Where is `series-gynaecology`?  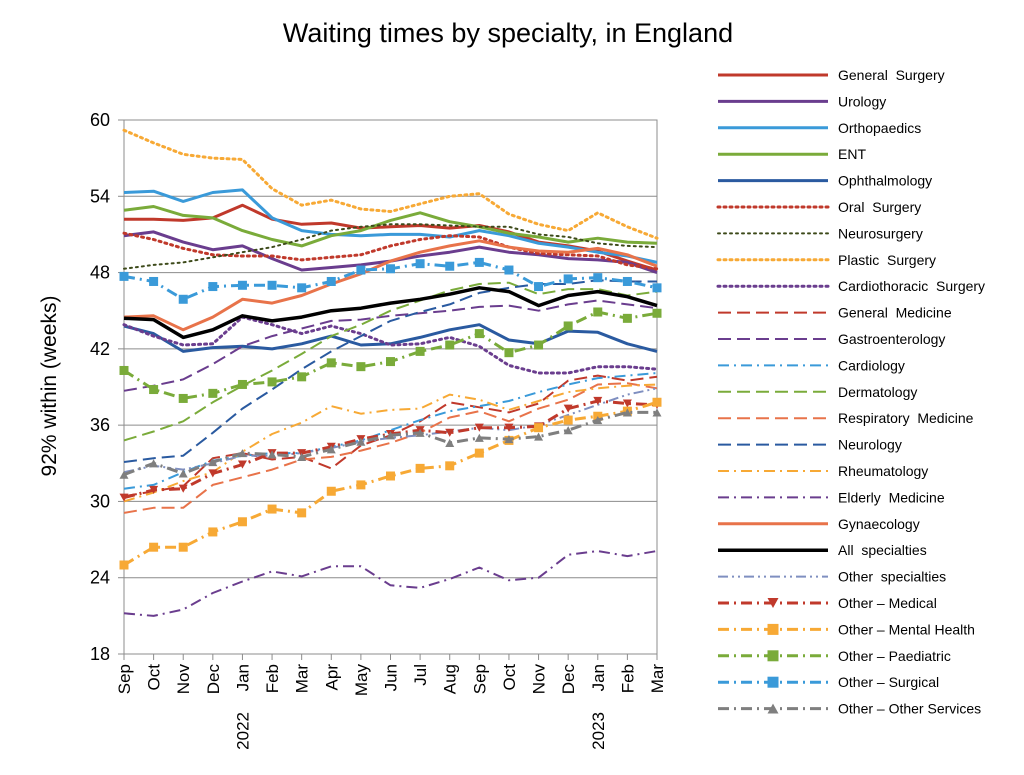 series-gynaecology is located at coordinates (390, 285).